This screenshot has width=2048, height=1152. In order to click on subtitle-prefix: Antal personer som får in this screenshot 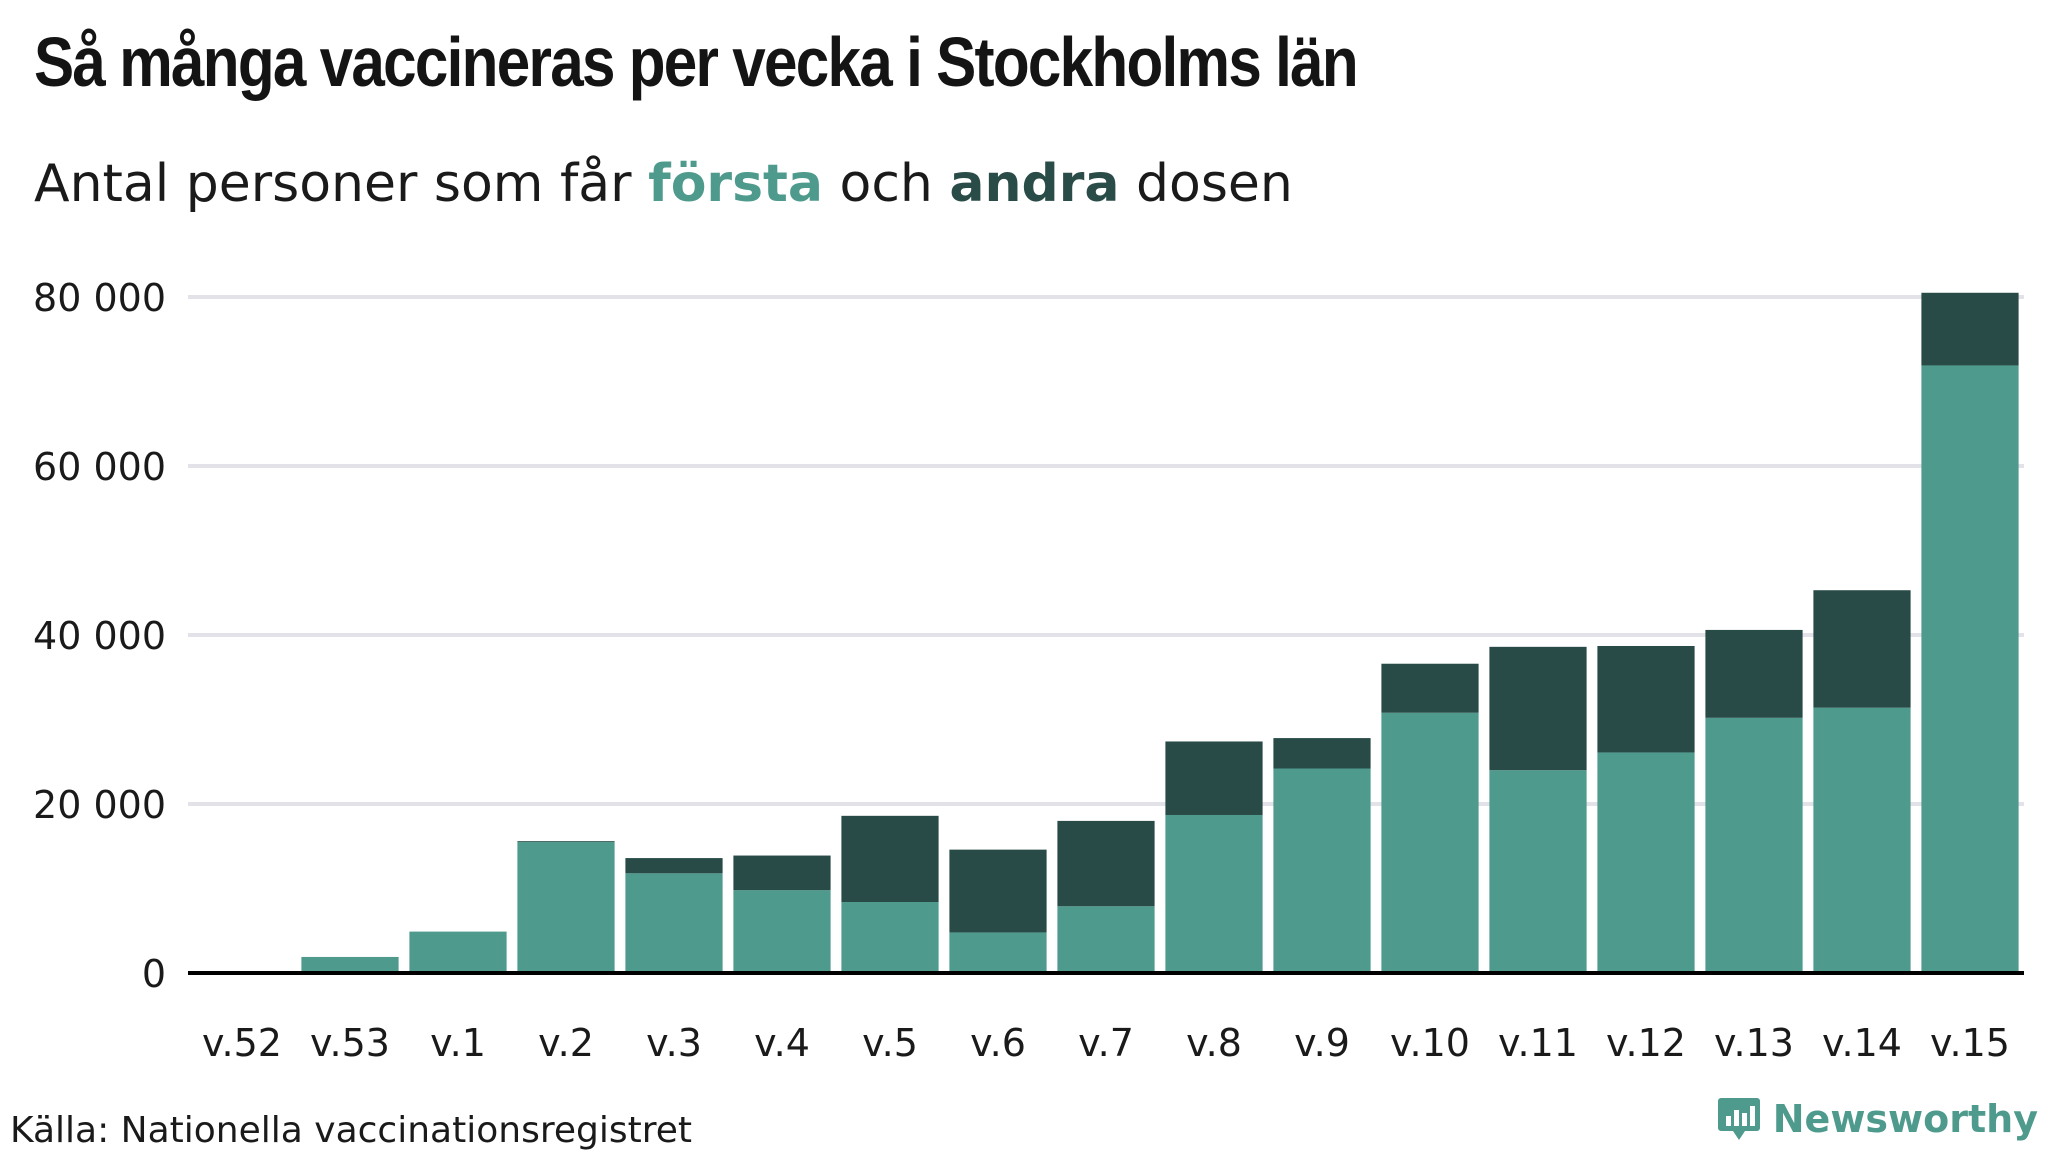, I will do `click(341, 184)`.